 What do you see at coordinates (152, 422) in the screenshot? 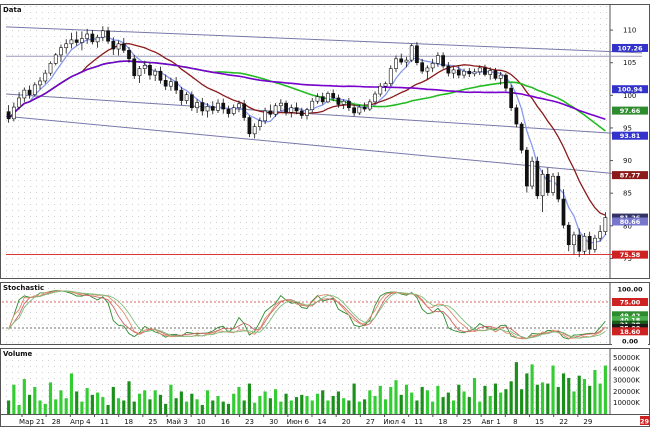
I see `x-tick-label: 25` at bounding box center [152, 422].